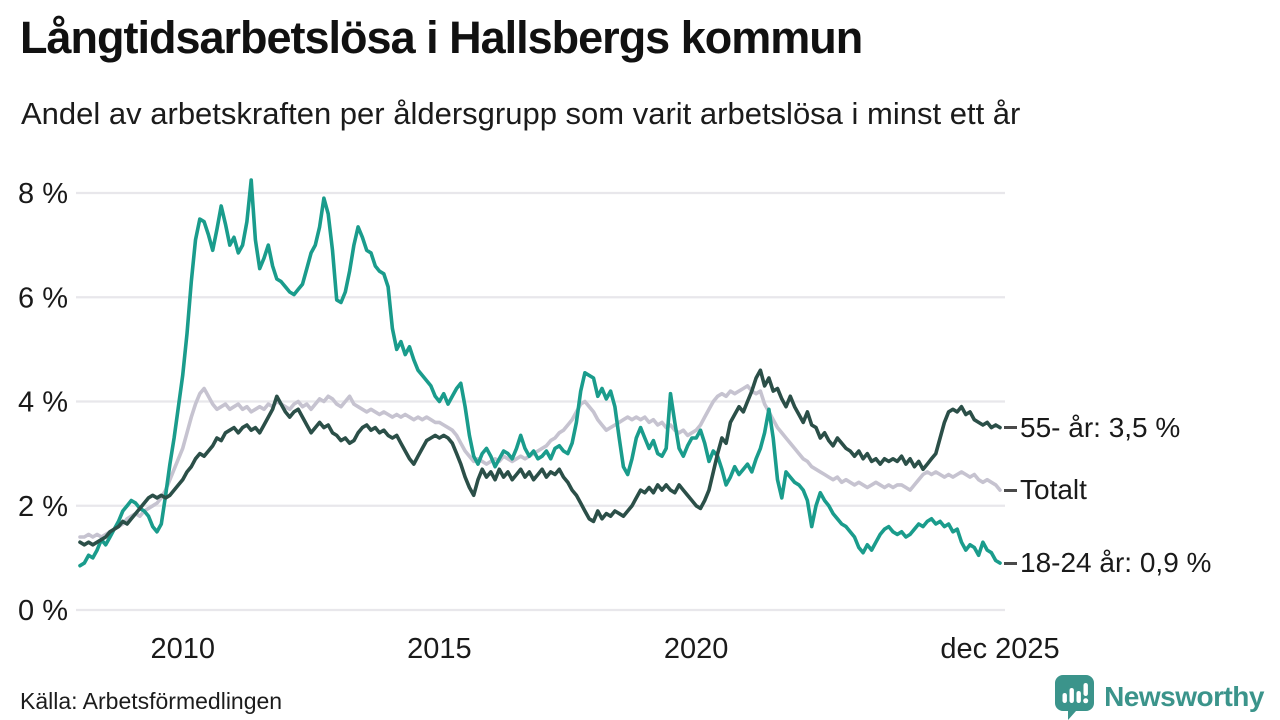  Describe the element at coordinates (1010, 428) in the screenshot. I see `legend-connector-55-ar` at that location.